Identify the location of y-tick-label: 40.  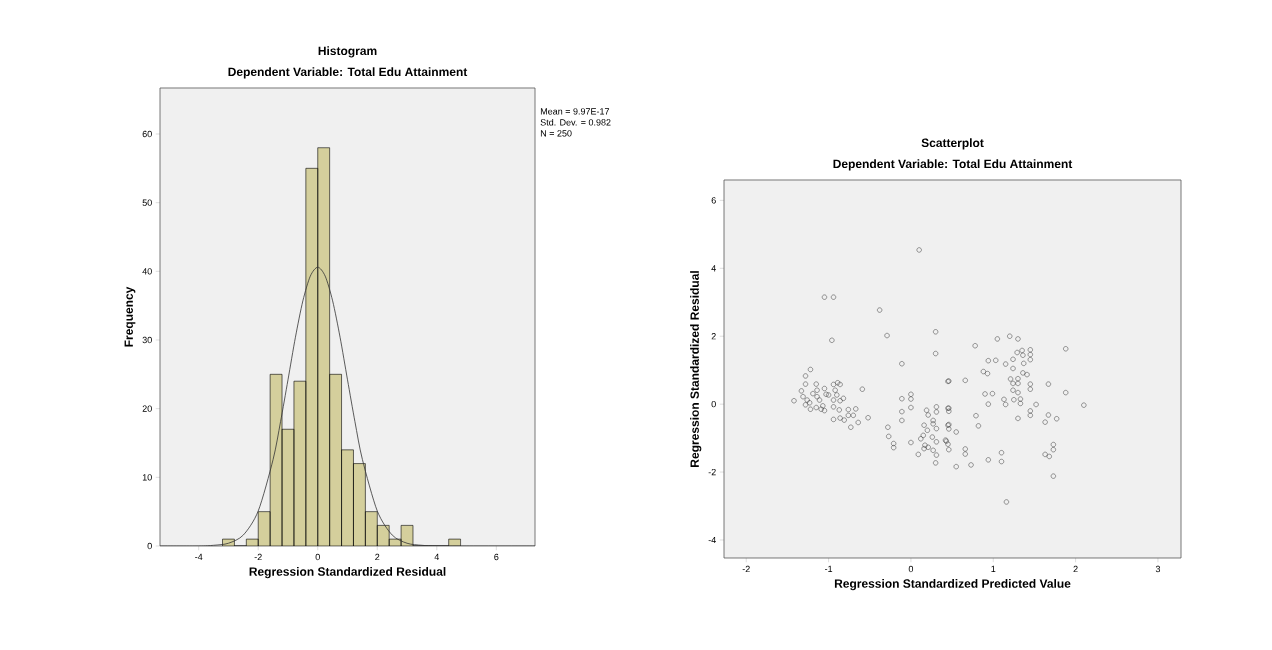
(147, 271).